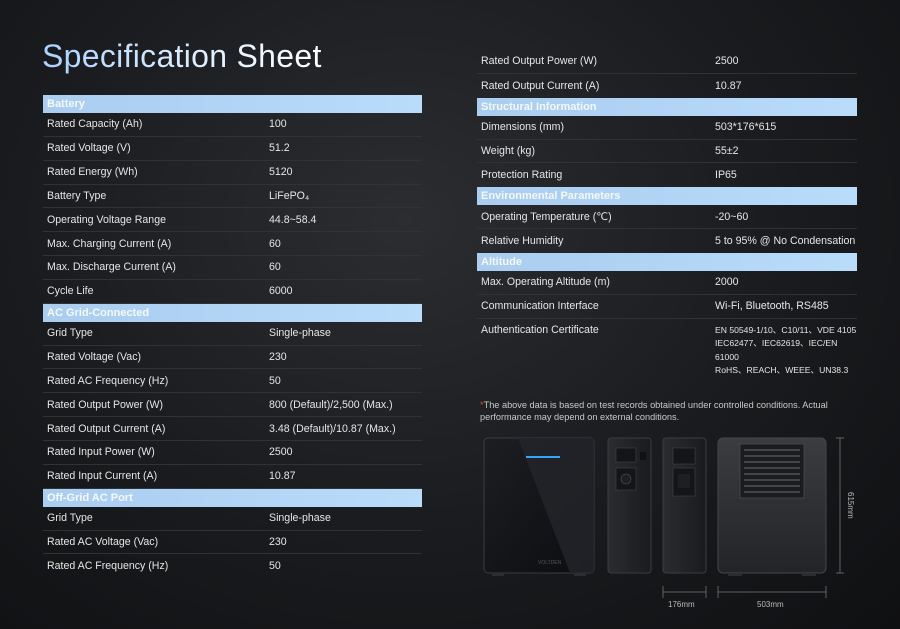  I want to click on spec-label: Max. Discharge Current (A), so click(111, 267).